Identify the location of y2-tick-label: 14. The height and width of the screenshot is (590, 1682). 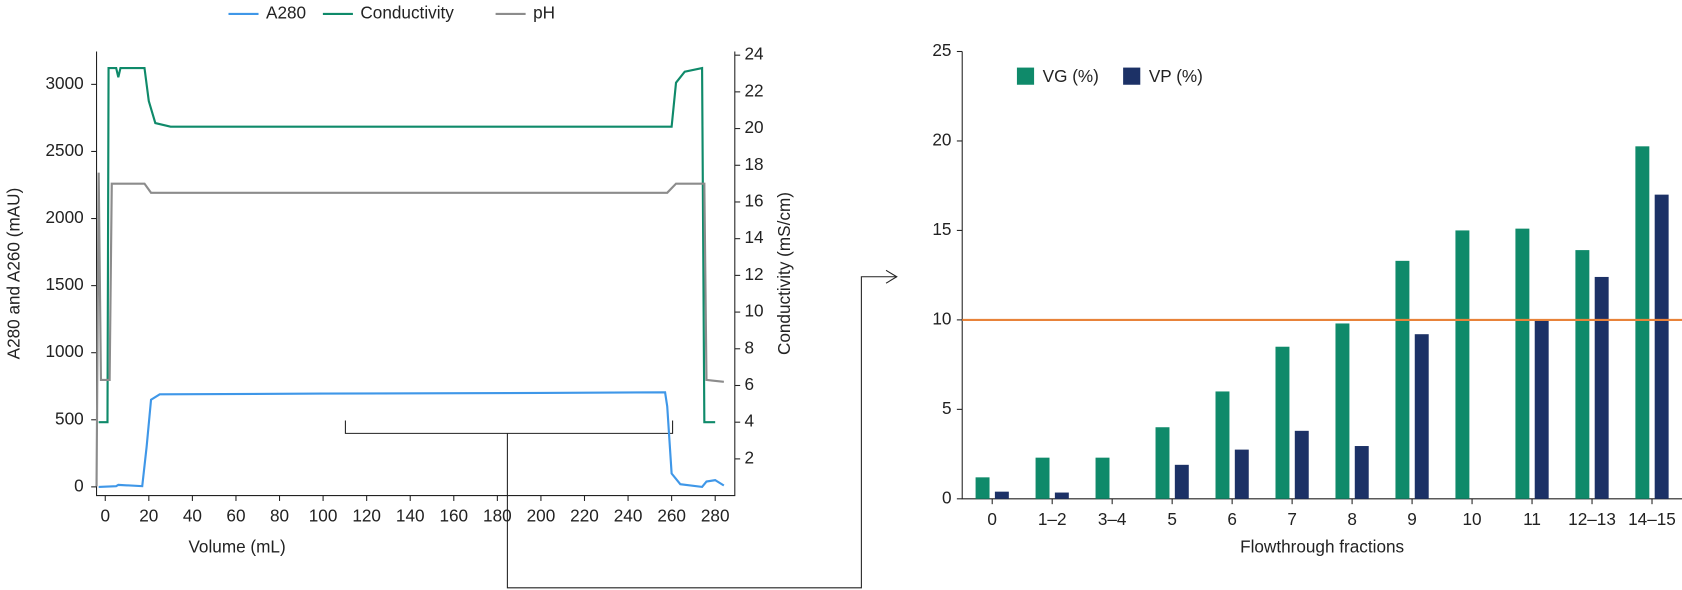
(754, 237).